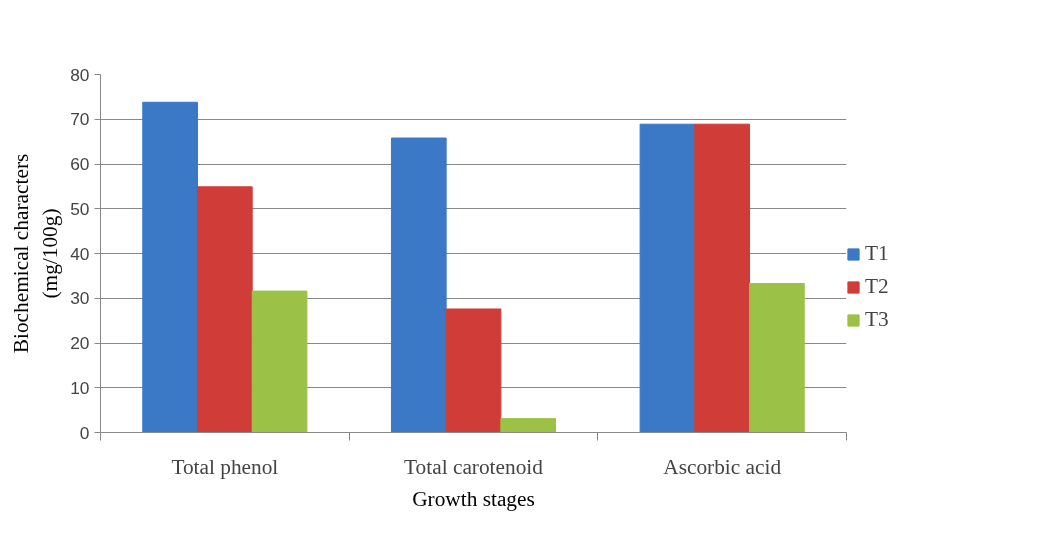 Image resolution: width=1037 pixels, height=537 pixels. Describe the element at coordinates (877, 319) in the screenshot. I see `legend-label: T3` at that location.